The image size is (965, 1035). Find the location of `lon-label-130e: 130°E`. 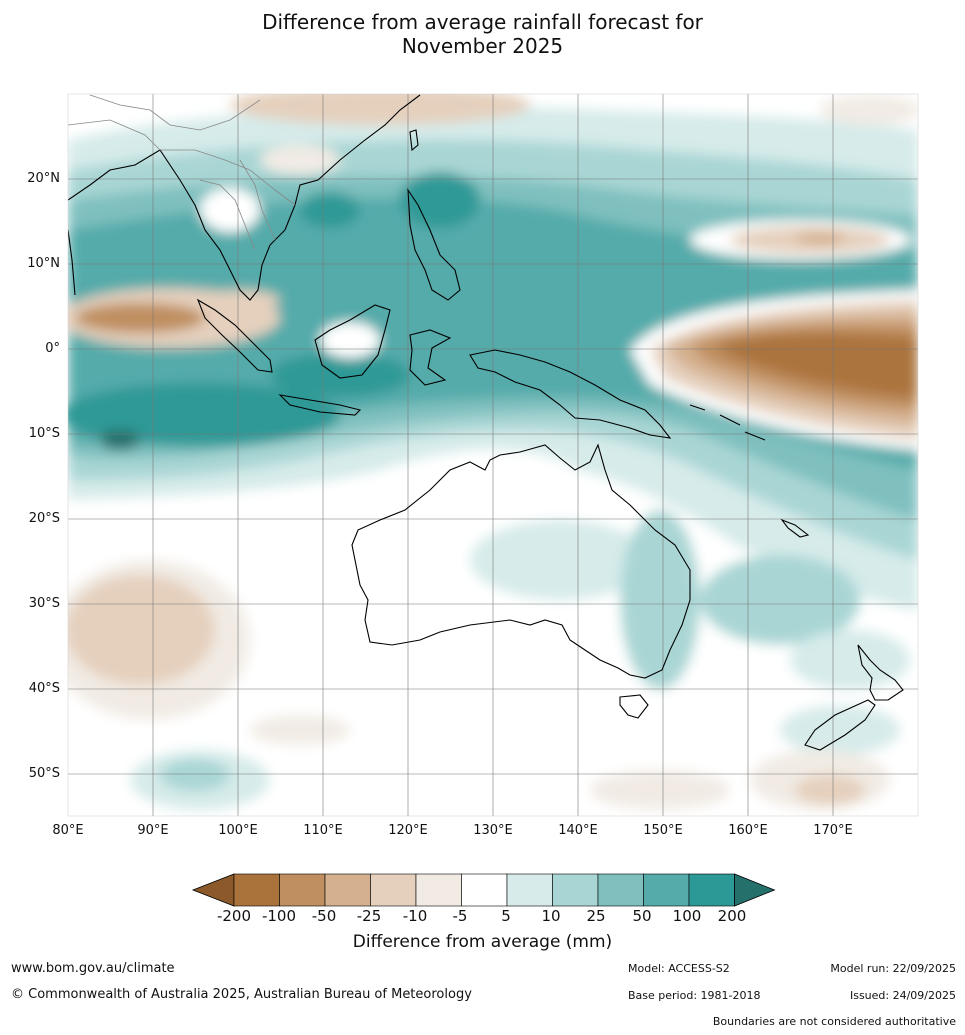

lon-label-130e: 130°E is located at coordinates (493, 830).